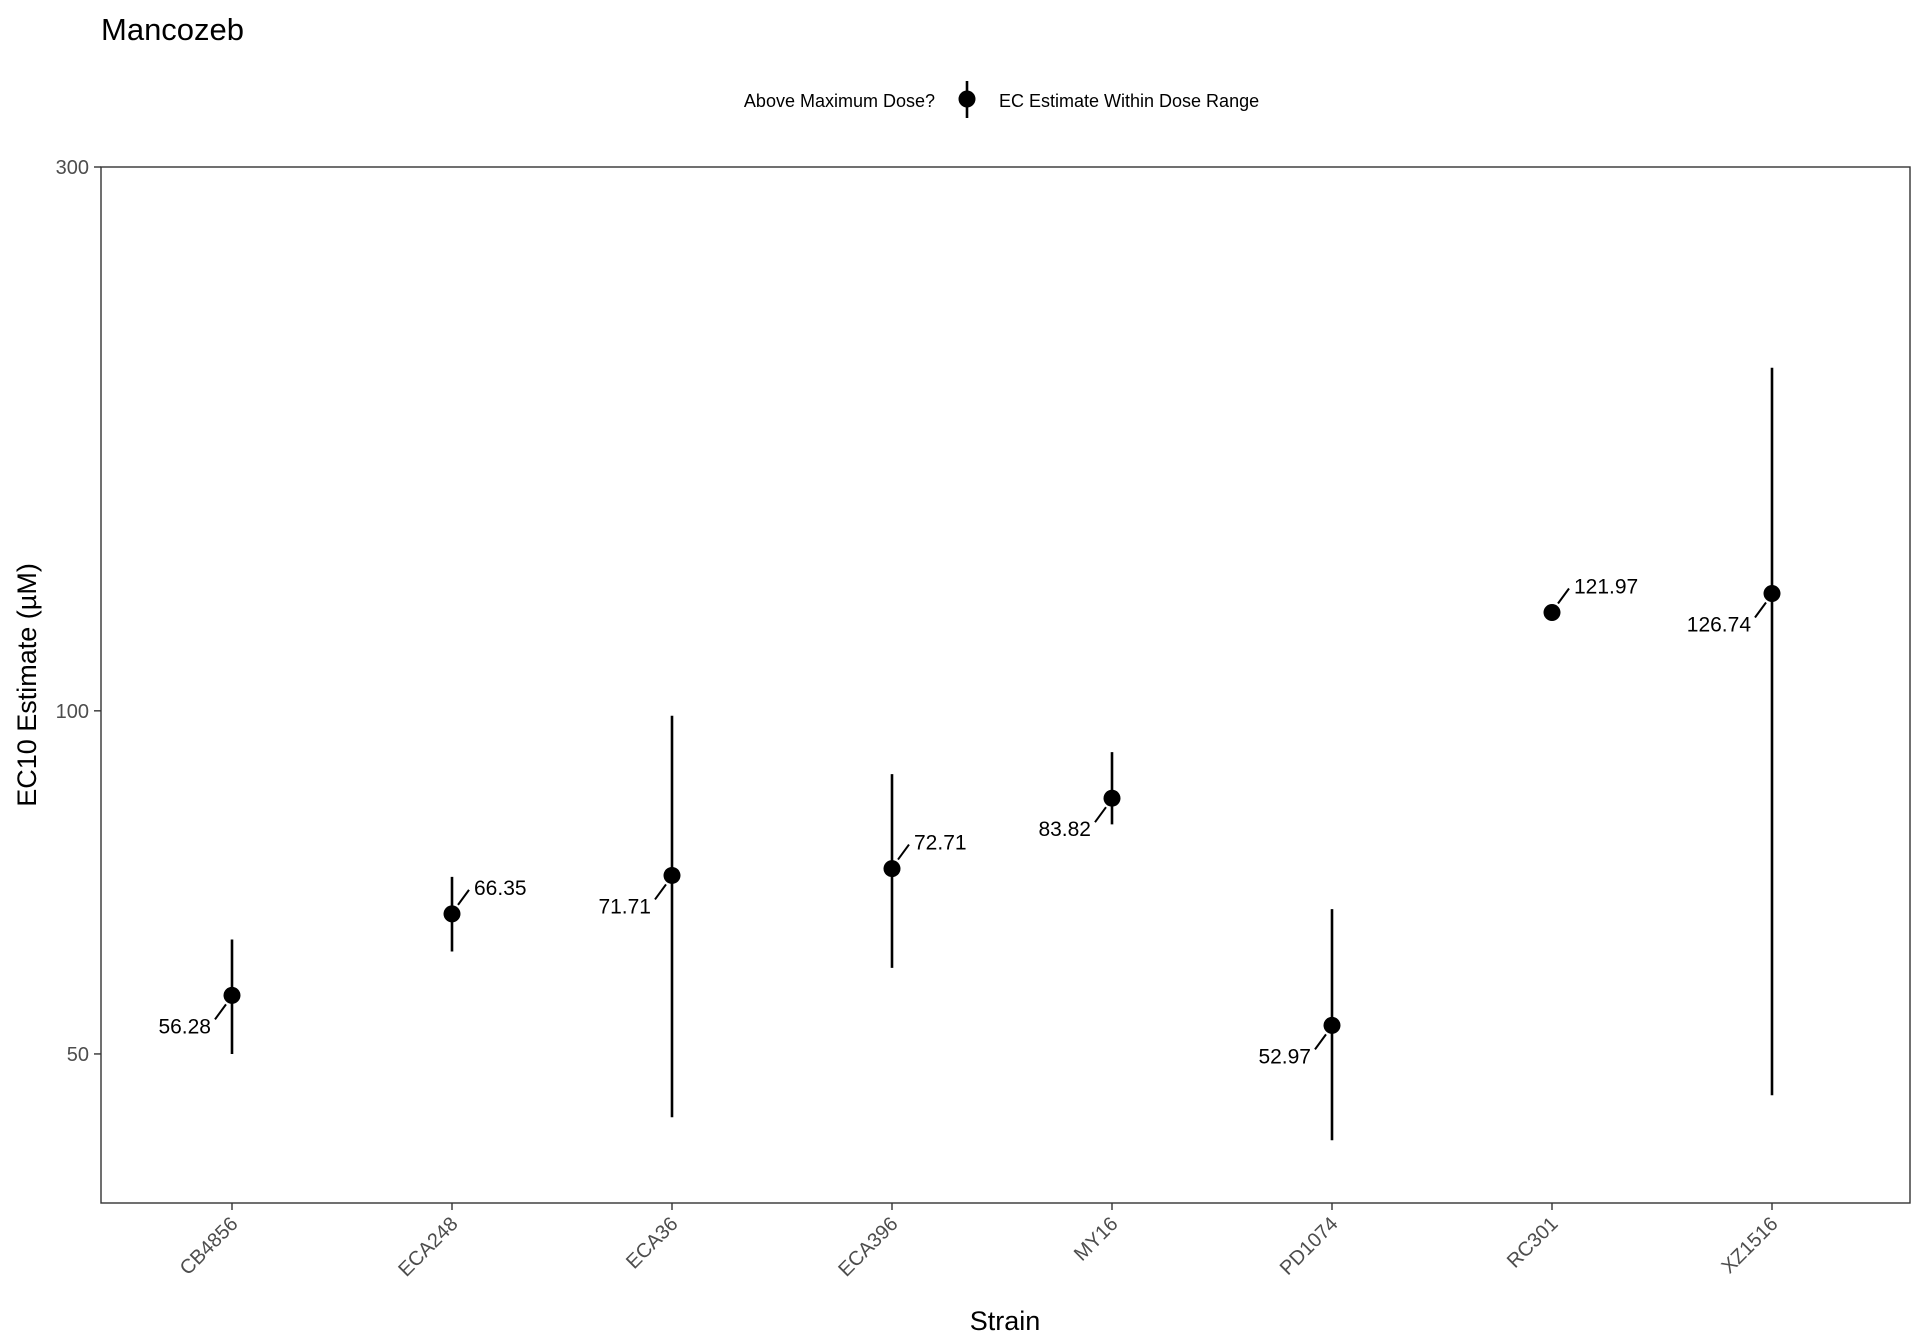  What do you see at coordinates (78, 611) in the screenshot?
I see `y-axis: 50 100 300` at bounding box center [78, 611].